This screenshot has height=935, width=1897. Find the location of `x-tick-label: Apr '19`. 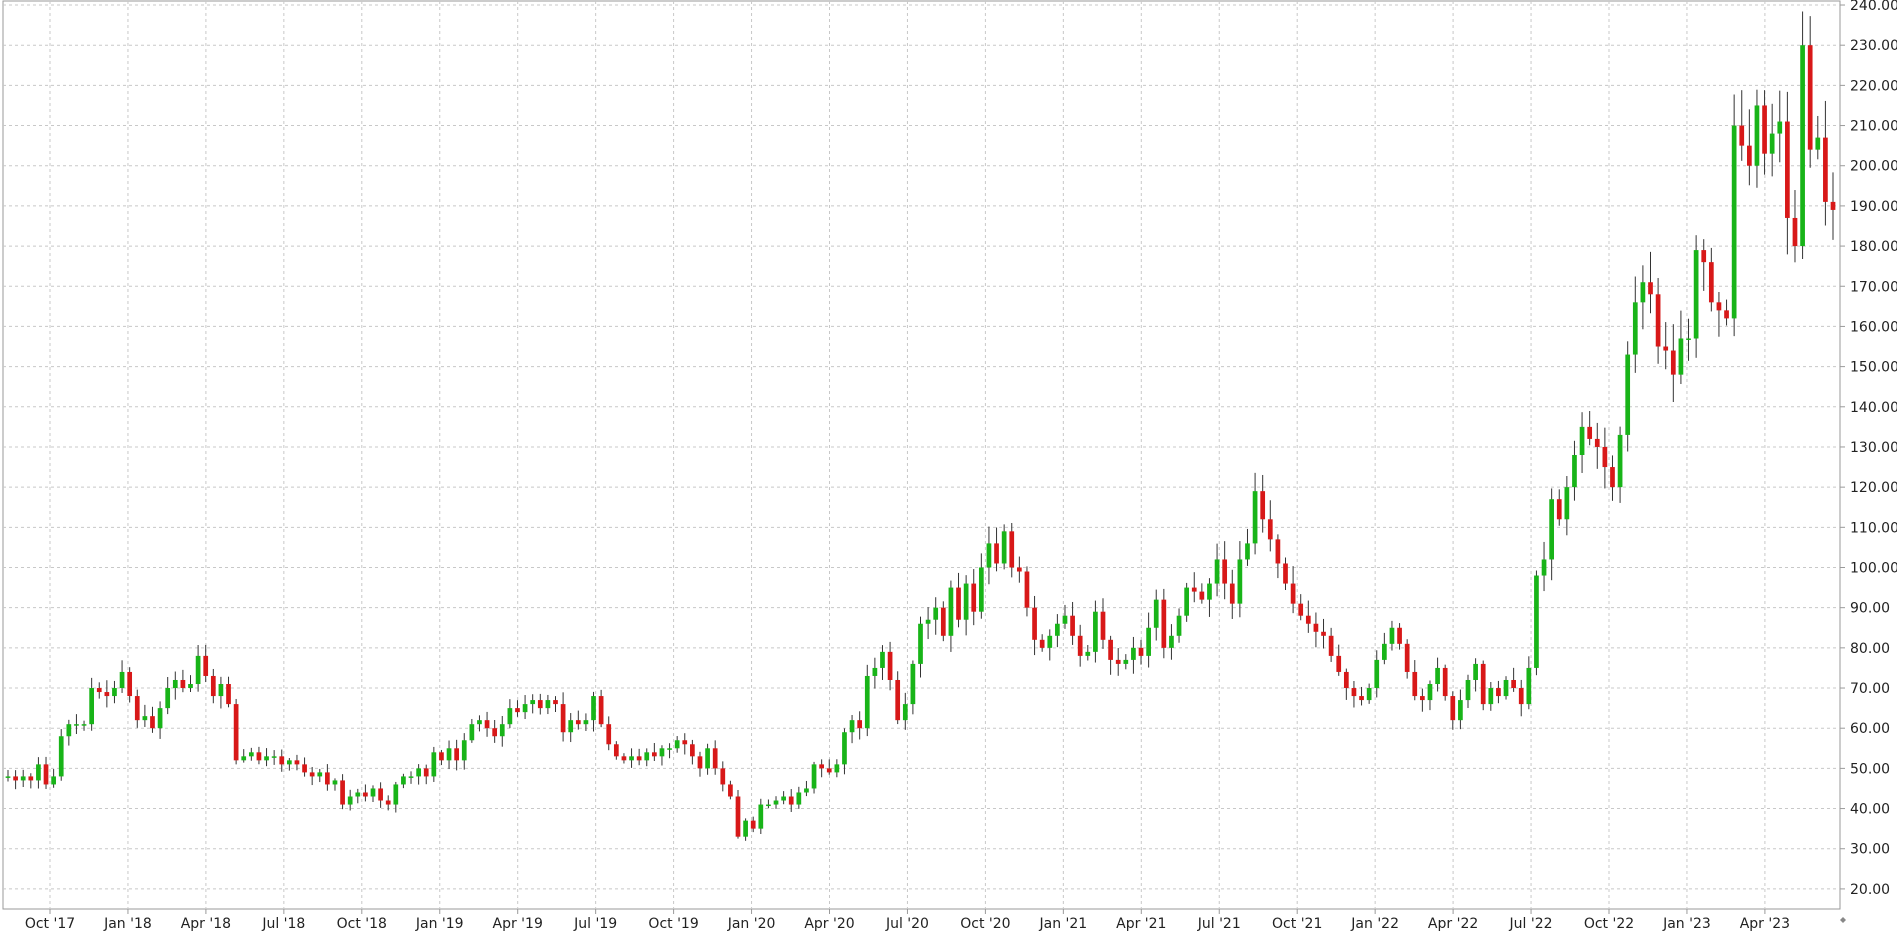

x-tick-label: Apr '19 is located at coordinates (518, 924).